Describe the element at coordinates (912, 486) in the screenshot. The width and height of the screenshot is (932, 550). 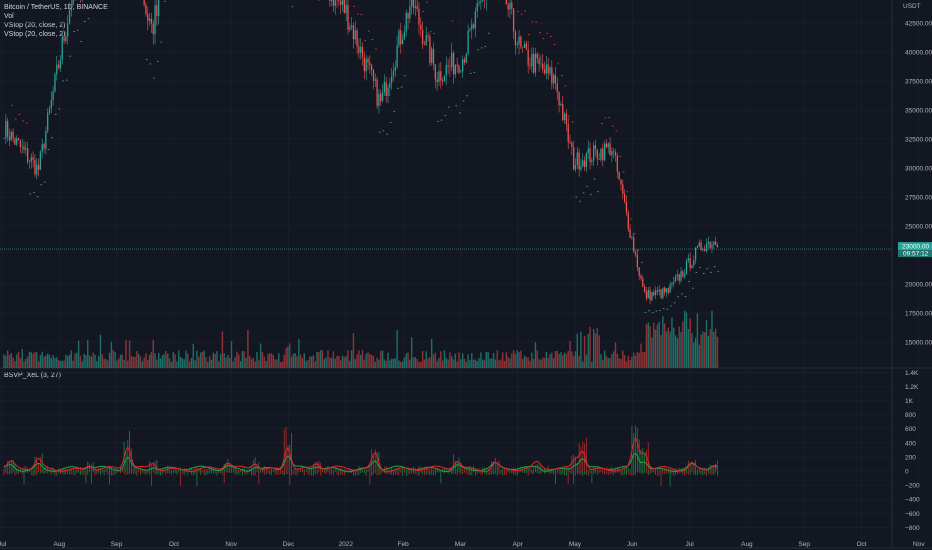
I see `osc-y-tick-label: −200` at that location.